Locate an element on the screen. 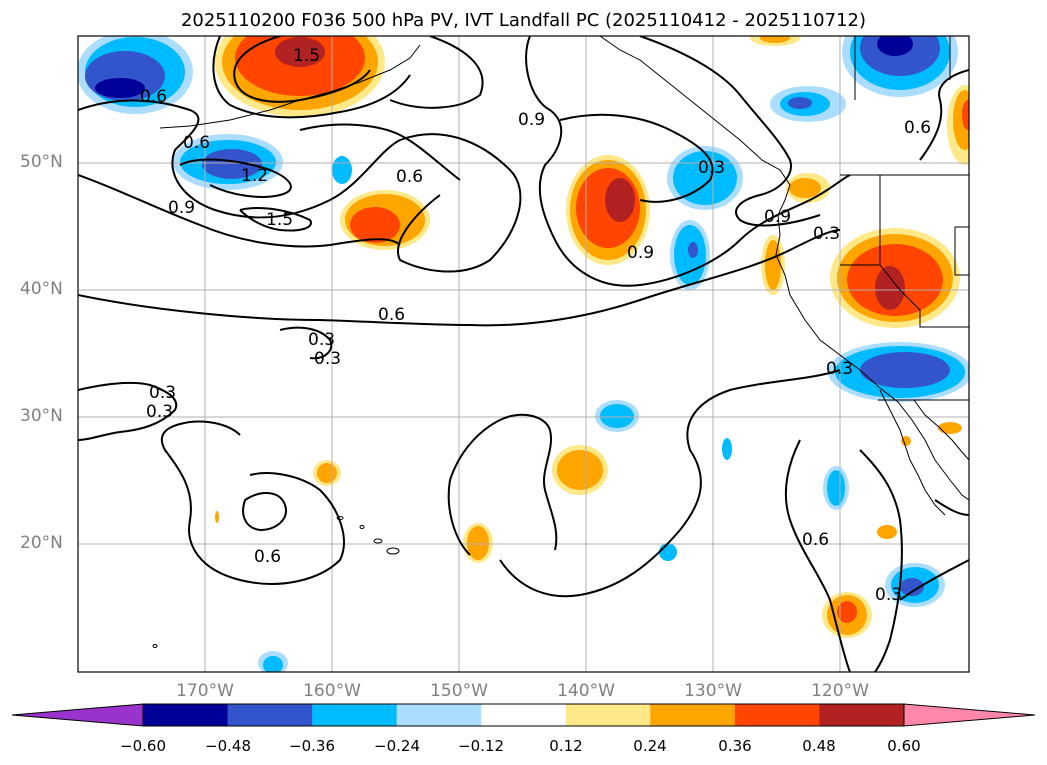  colorbar-extend-high is located at coordinates (969, 715).